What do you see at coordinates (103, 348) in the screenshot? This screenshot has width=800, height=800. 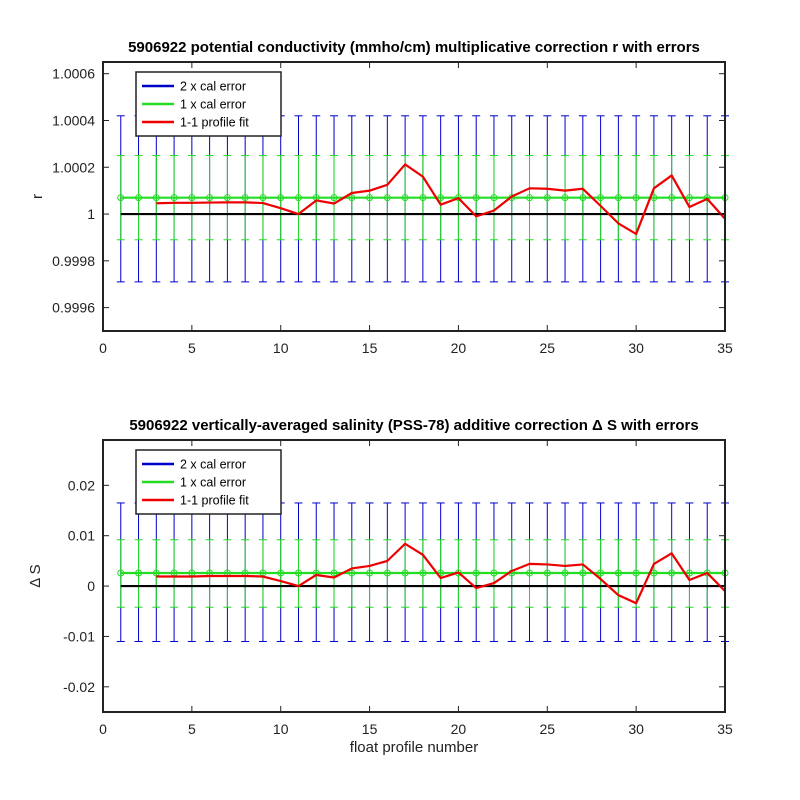 I see `chart1-xtick-label: 0` at bounding box center [103, 348].